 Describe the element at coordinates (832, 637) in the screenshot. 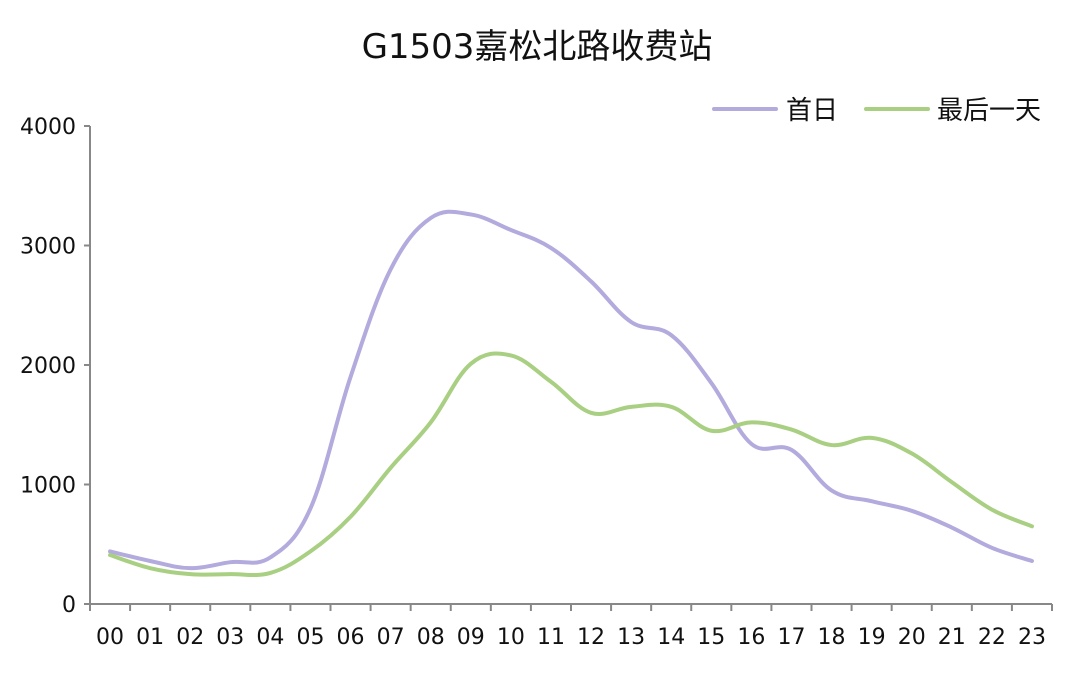

I see `x-tick-label: 18` at that location.